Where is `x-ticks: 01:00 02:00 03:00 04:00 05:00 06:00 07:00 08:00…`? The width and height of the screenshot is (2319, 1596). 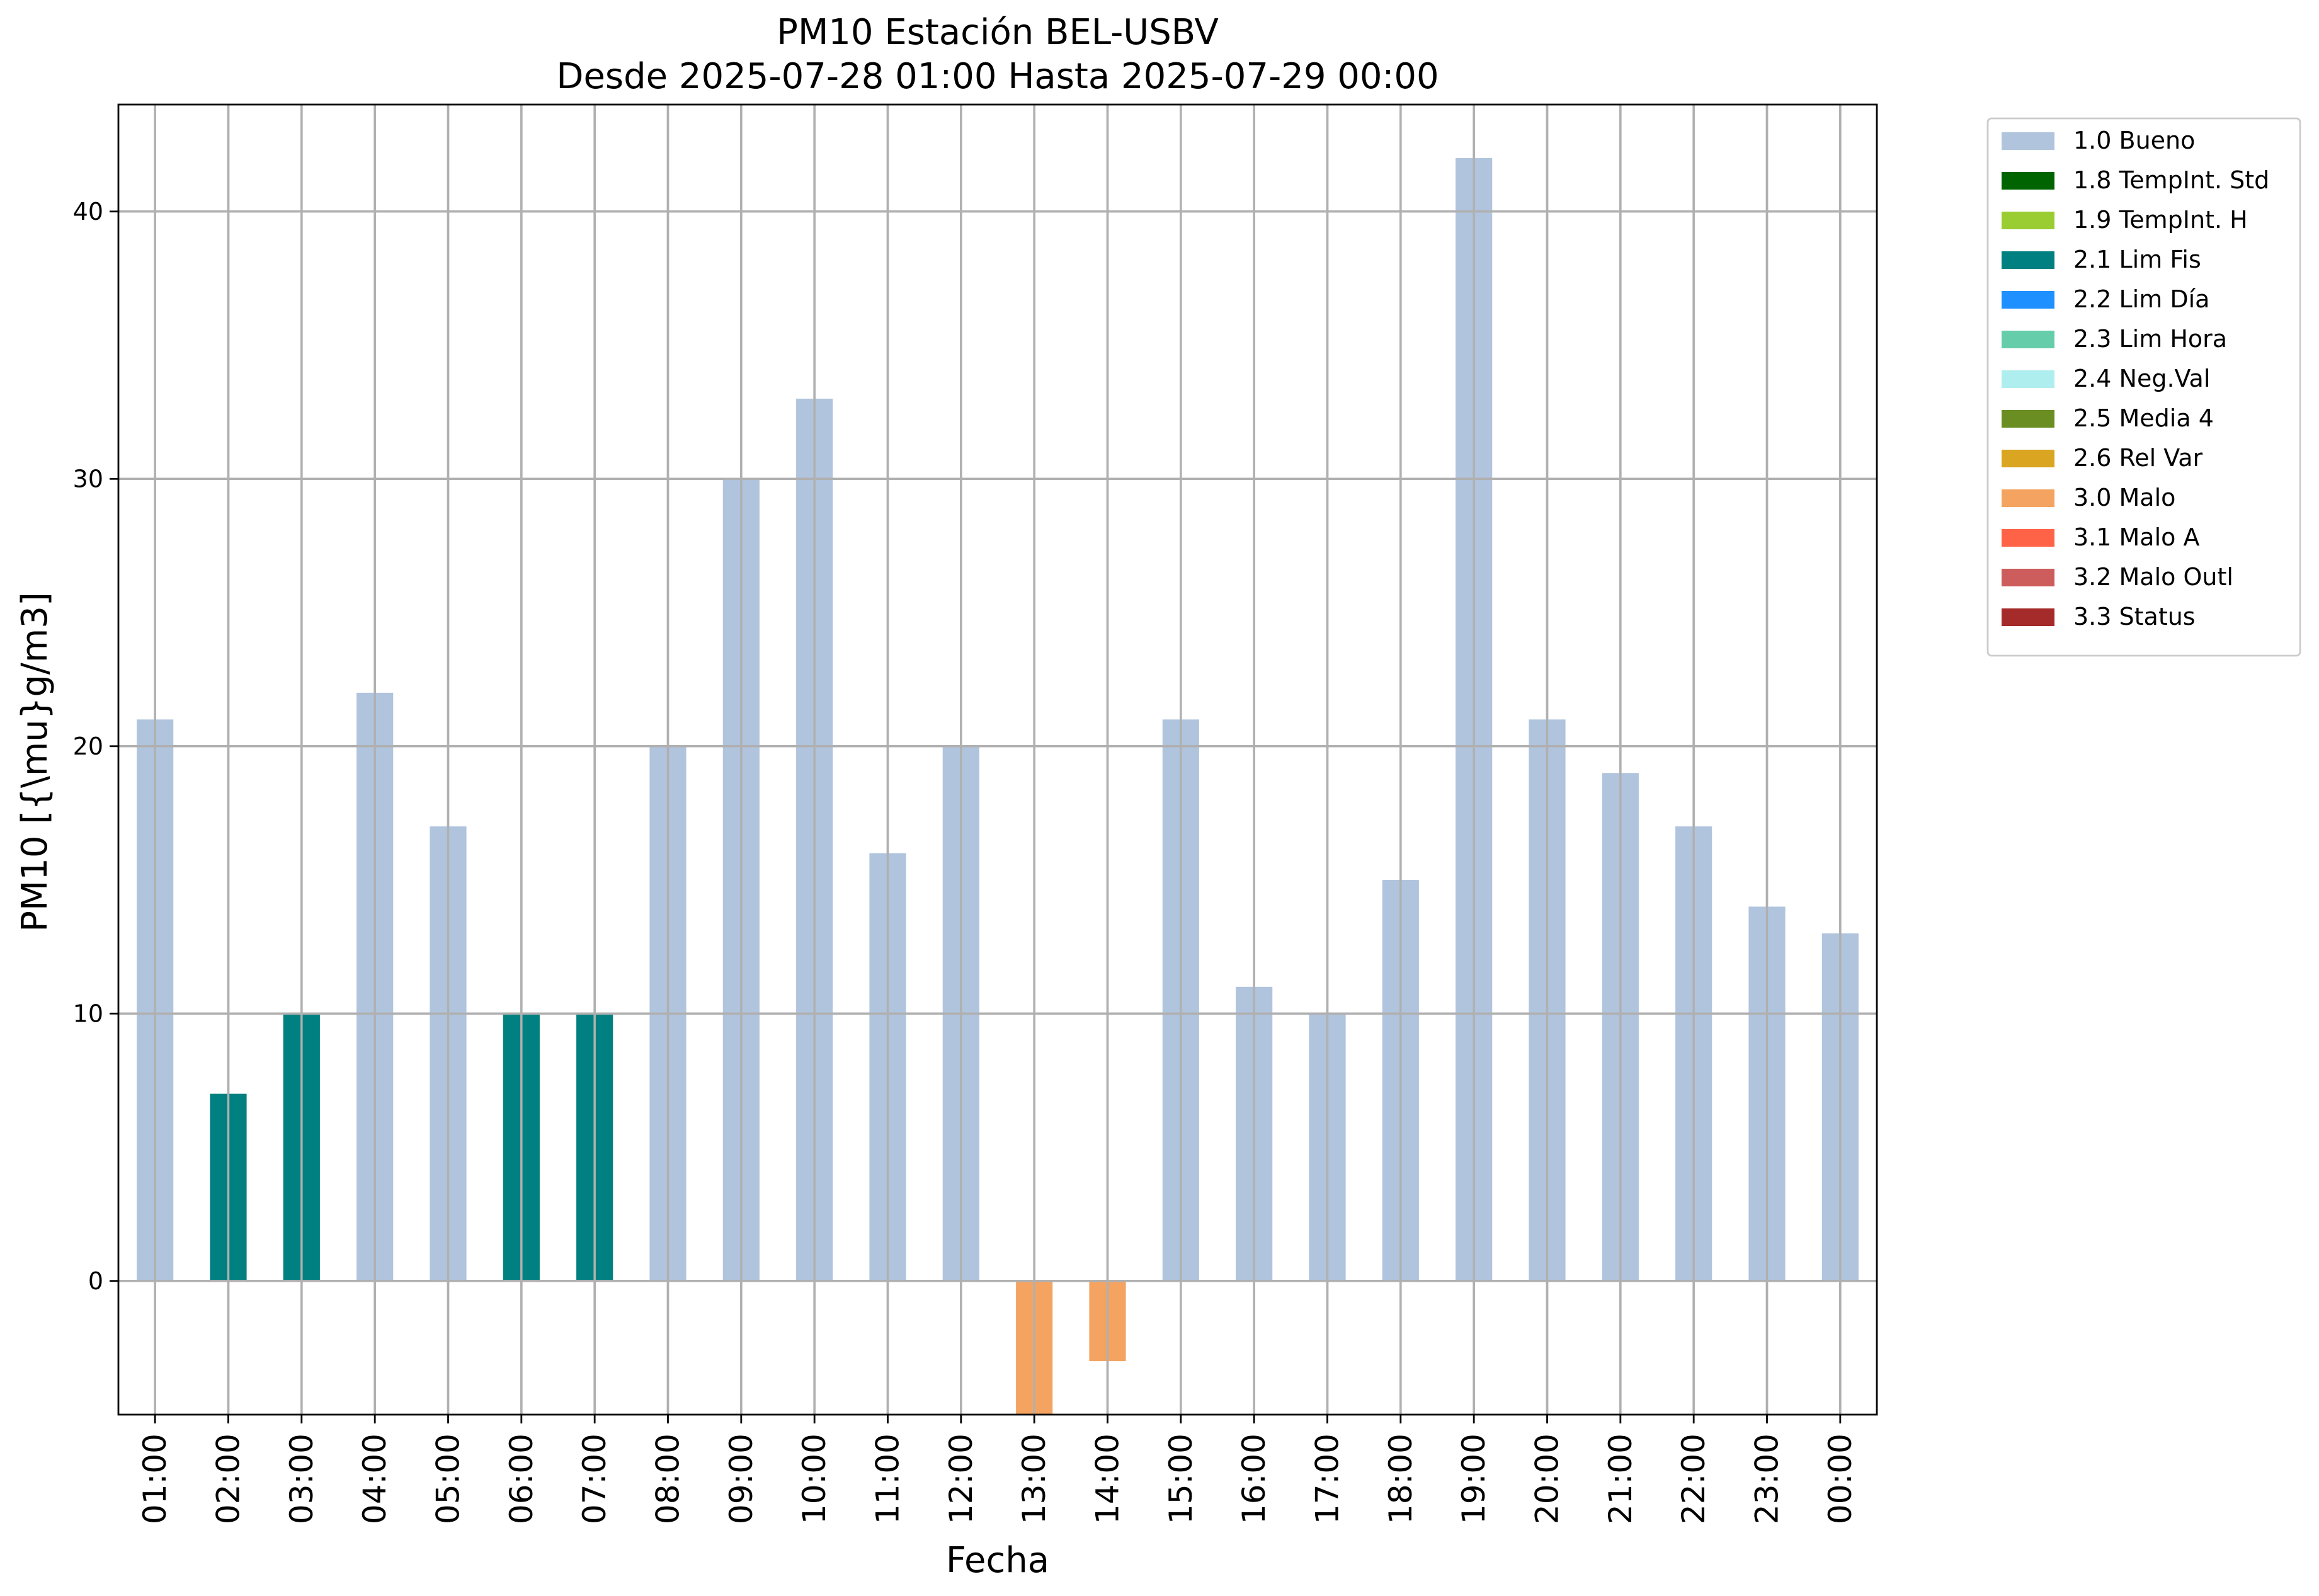
x-ticks: 01:00 02:00 03:00 04:00 05:00 06:00 07:00 08:00… is located at coordinates (998, 1469).